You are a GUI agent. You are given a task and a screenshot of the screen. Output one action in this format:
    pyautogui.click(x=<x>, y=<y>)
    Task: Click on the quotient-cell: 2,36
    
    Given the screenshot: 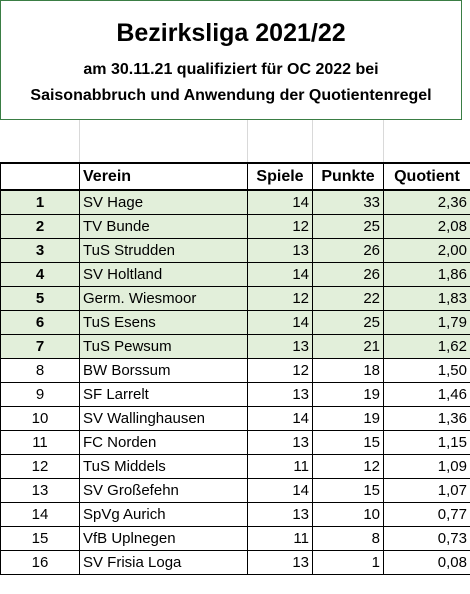 What is the action you would take?
    pyautogui.click(x=426, y=202)
    